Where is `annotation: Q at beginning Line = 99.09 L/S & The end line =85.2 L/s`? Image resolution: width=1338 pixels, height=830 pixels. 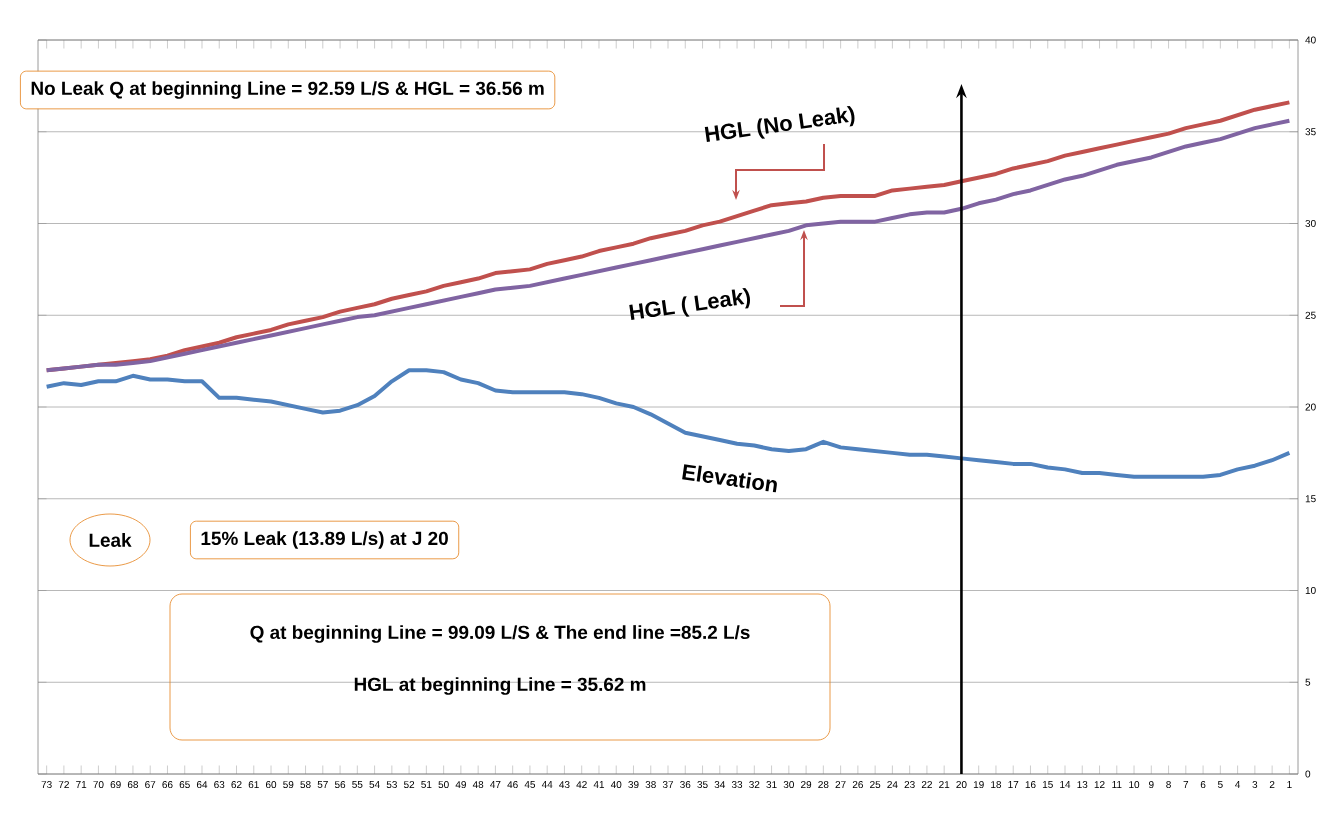
annotation: Q at beginning Line = 99.09 L/S & The end line =85.2 L/s is located at coordinates (500, 634).